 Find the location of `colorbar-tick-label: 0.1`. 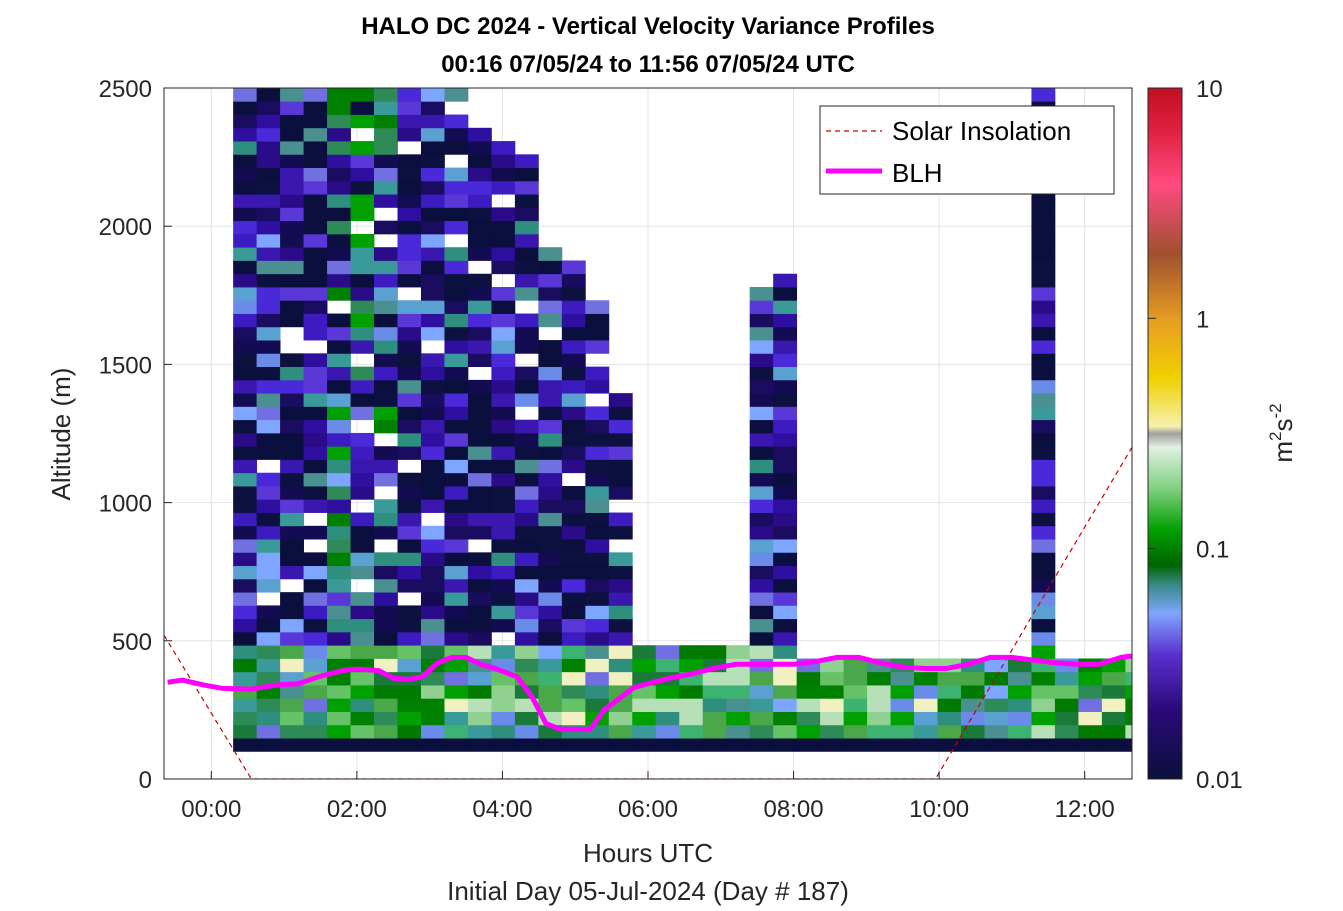

colorbar-tick-label: 0.1 is located at coordinates (1212, 550).